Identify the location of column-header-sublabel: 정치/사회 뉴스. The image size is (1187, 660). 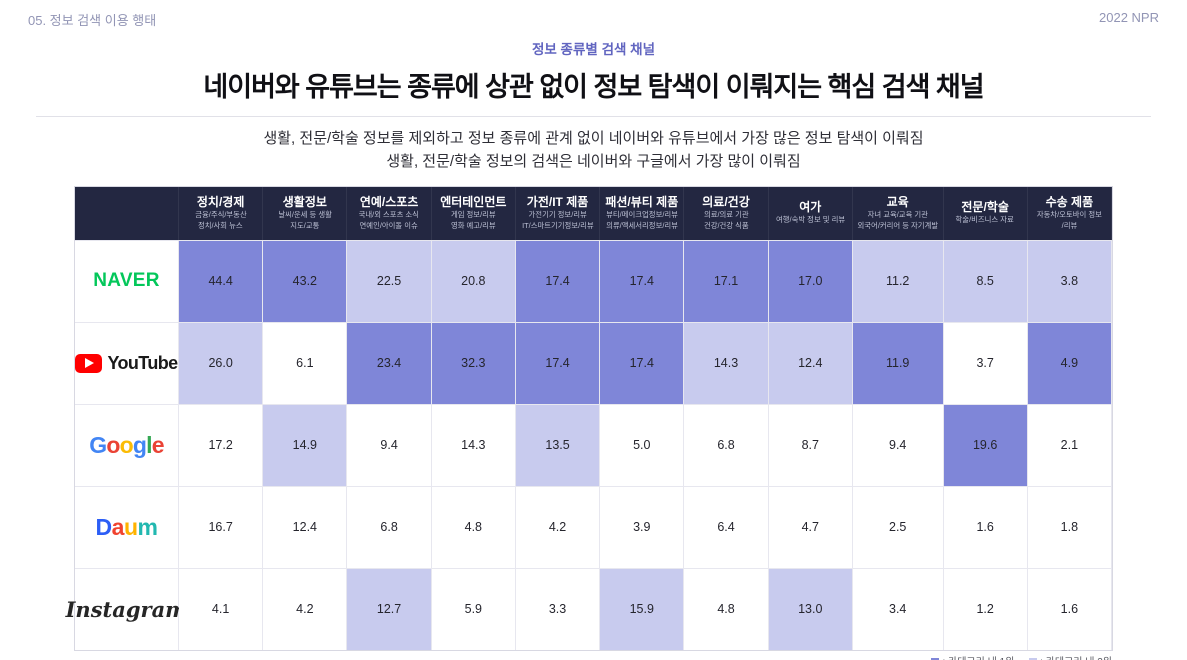
(220, 225).